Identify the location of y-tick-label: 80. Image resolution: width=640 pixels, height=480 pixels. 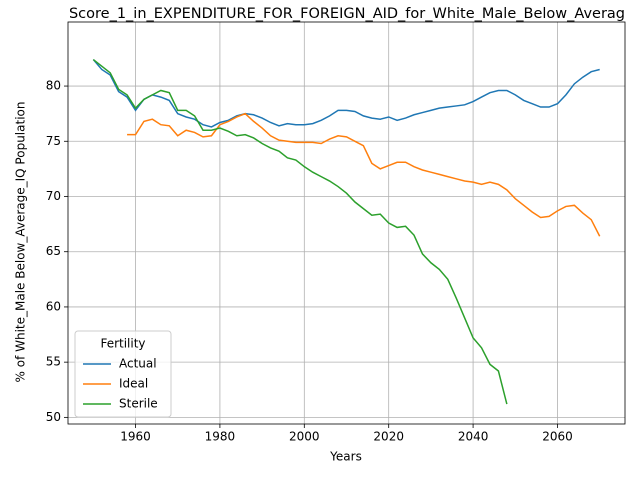
(53, 86).